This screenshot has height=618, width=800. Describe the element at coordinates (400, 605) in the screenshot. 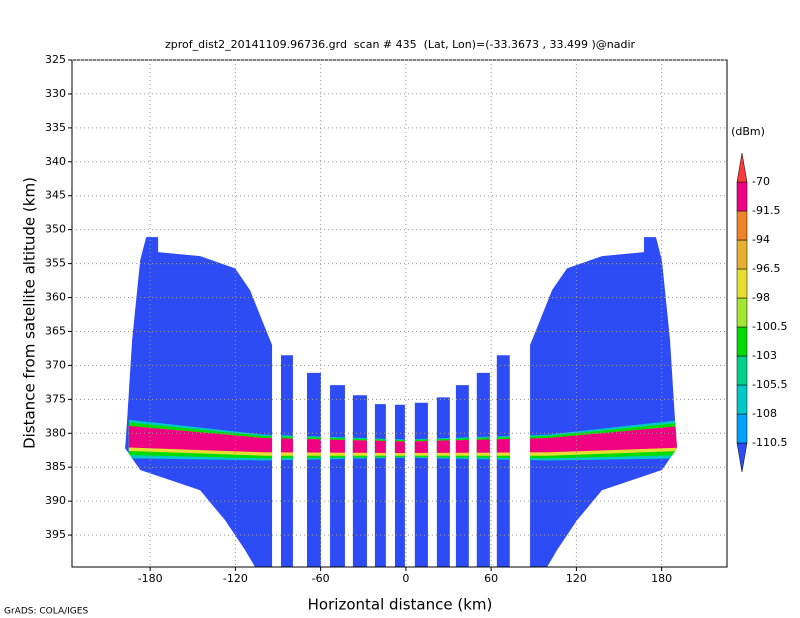

I see `x-axis-label: Horizontal distance (km)` at that location.